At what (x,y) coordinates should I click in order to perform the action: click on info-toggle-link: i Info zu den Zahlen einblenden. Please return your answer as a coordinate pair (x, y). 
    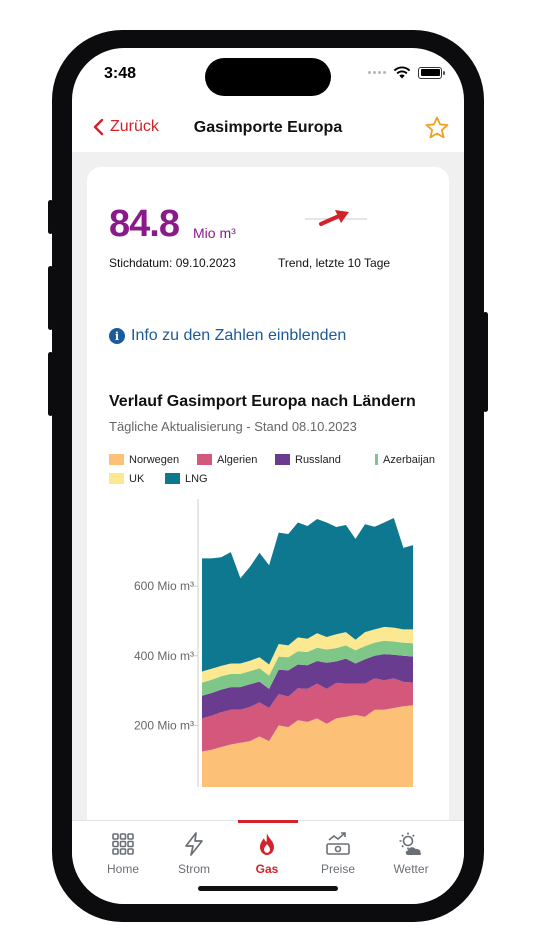
    Looking at the image, I should click on (227, 336).